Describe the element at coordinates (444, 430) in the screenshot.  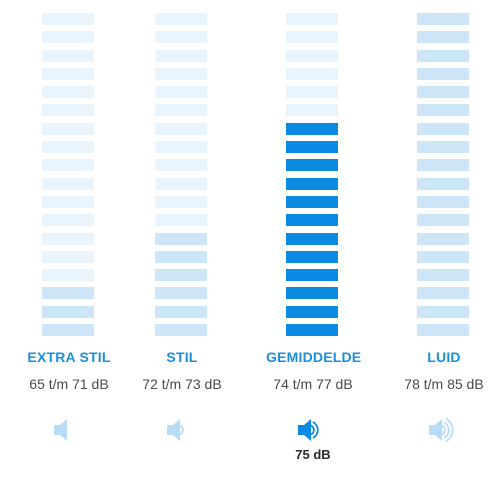
I see `speaker-high-icon` at that location.